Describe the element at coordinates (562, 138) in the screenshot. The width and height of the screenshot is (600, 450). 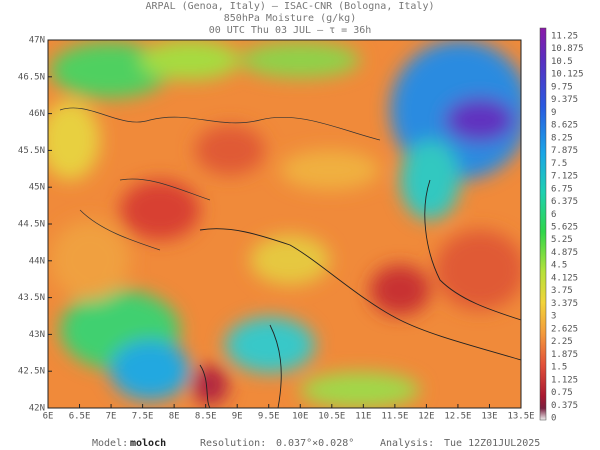
I see `colorbar-label: 8.25` at that location.